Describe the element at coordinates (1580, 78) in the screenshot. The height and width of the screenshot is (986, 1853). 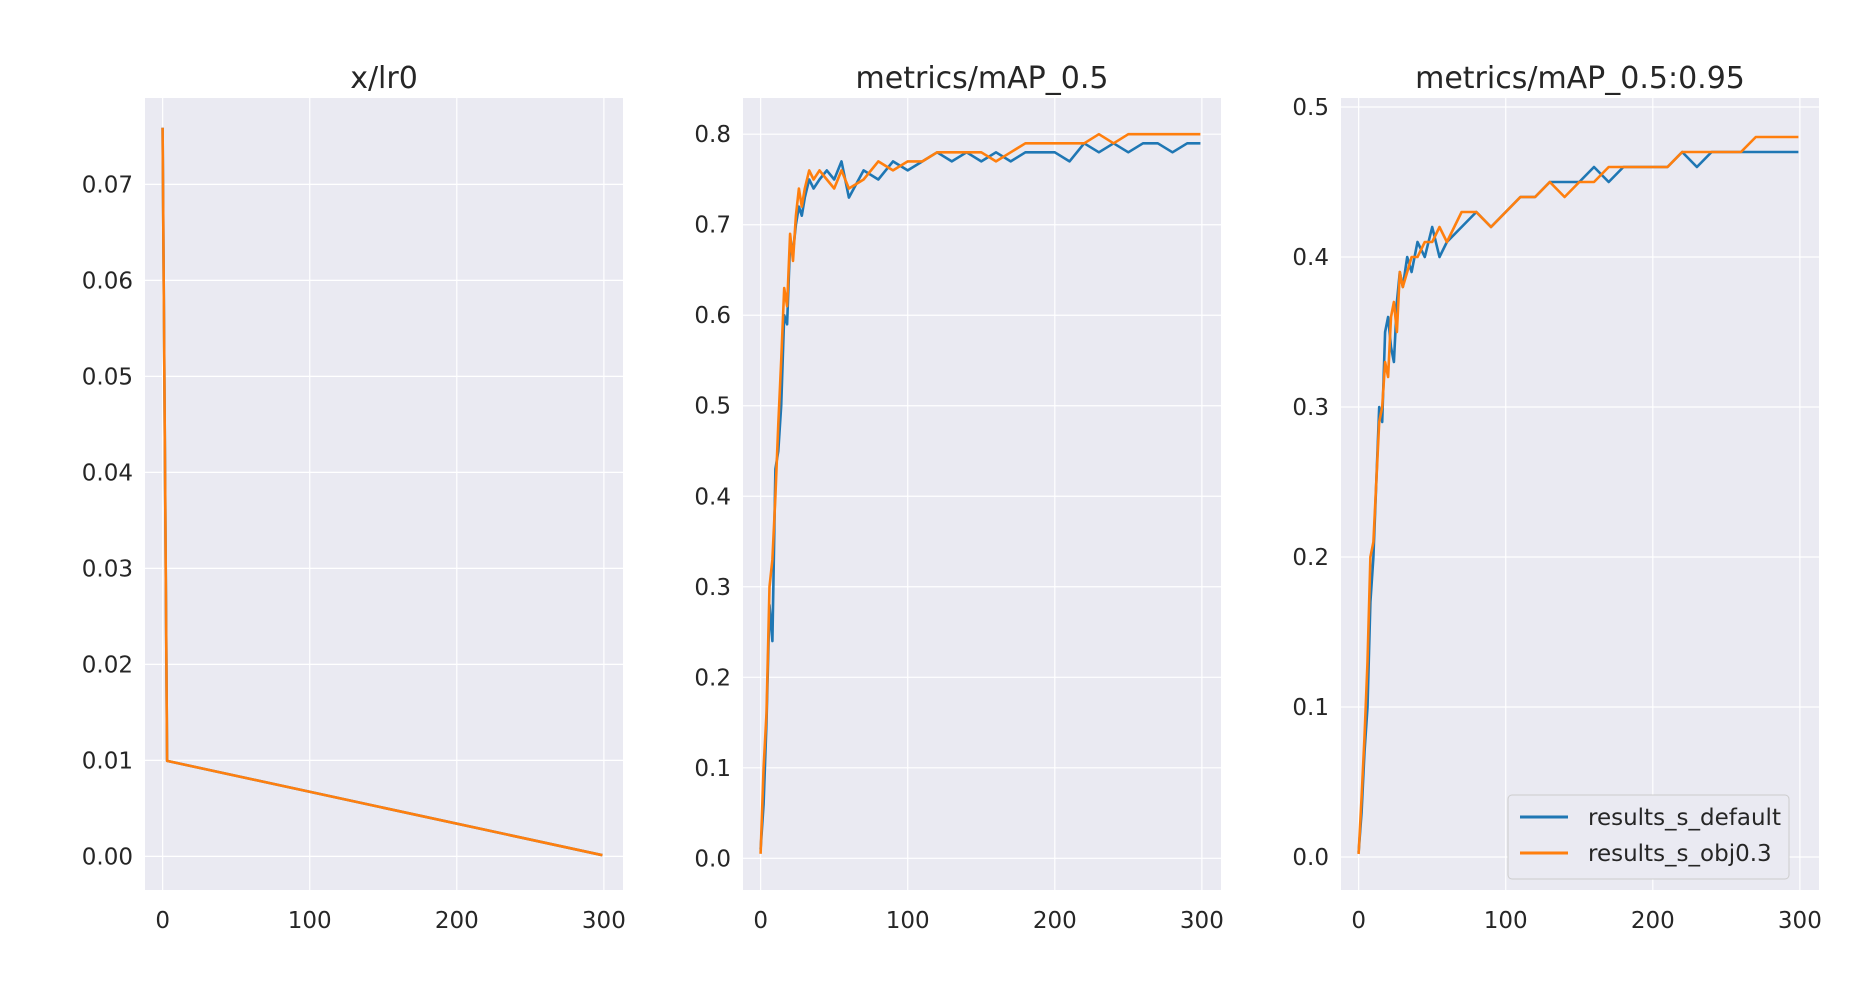
I see `chart-title: metrics/mAP_0.5:0.95` at that location.